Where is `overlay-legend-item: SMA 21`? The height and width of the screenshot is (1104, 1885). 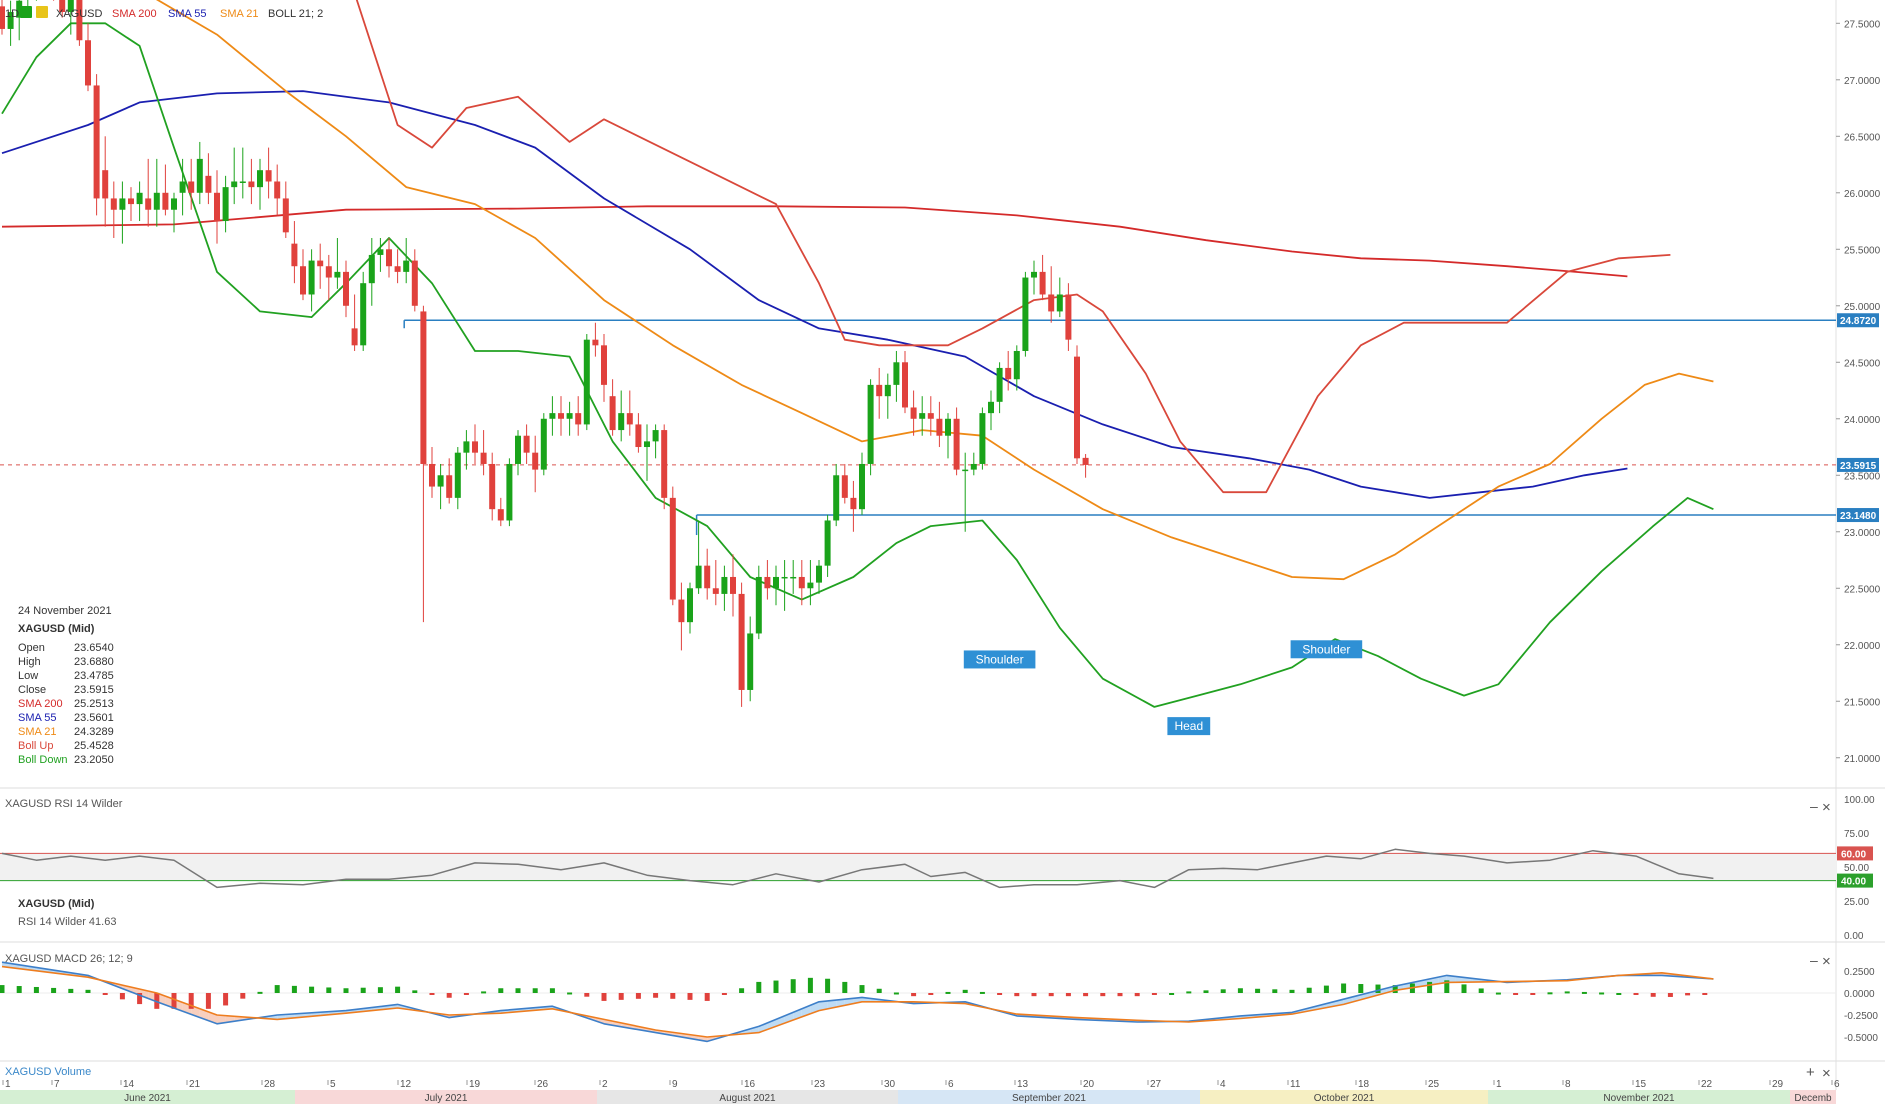
overlay-legend-item: SMA 21 is located at coordinates (239, 14).